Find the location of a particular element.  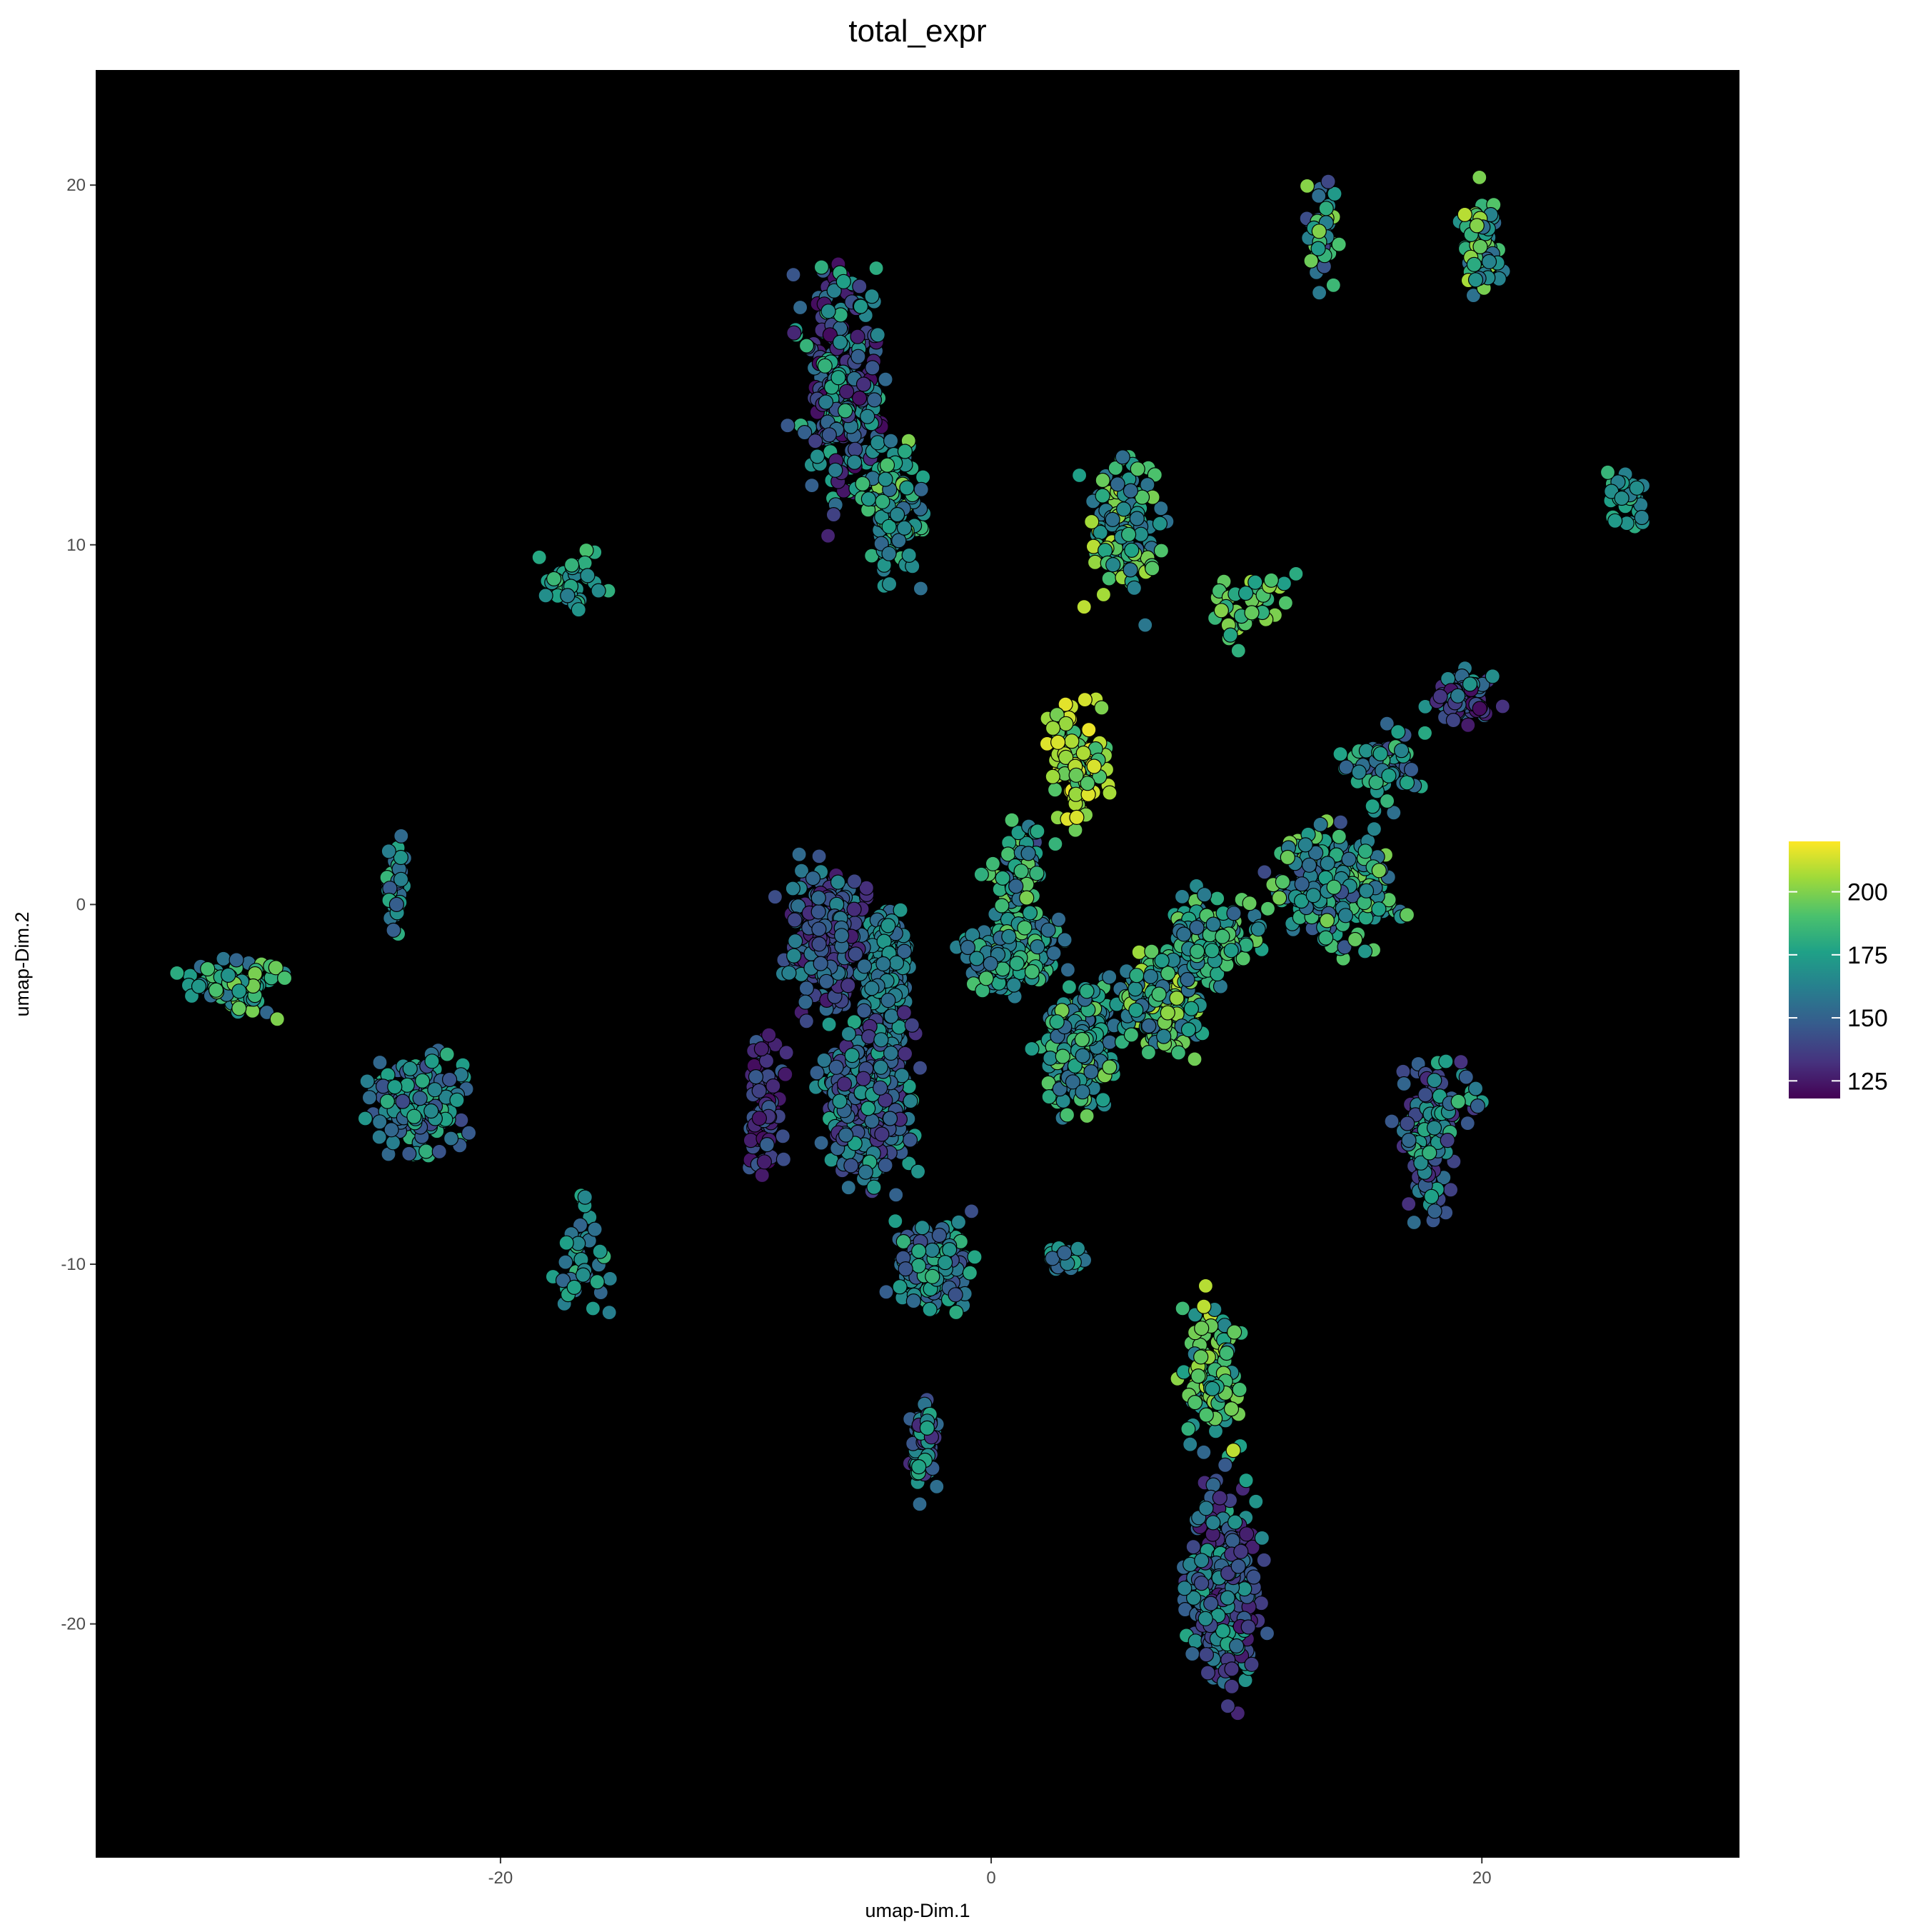

y-tick-label: 20 is located at coordinates (76, 185).